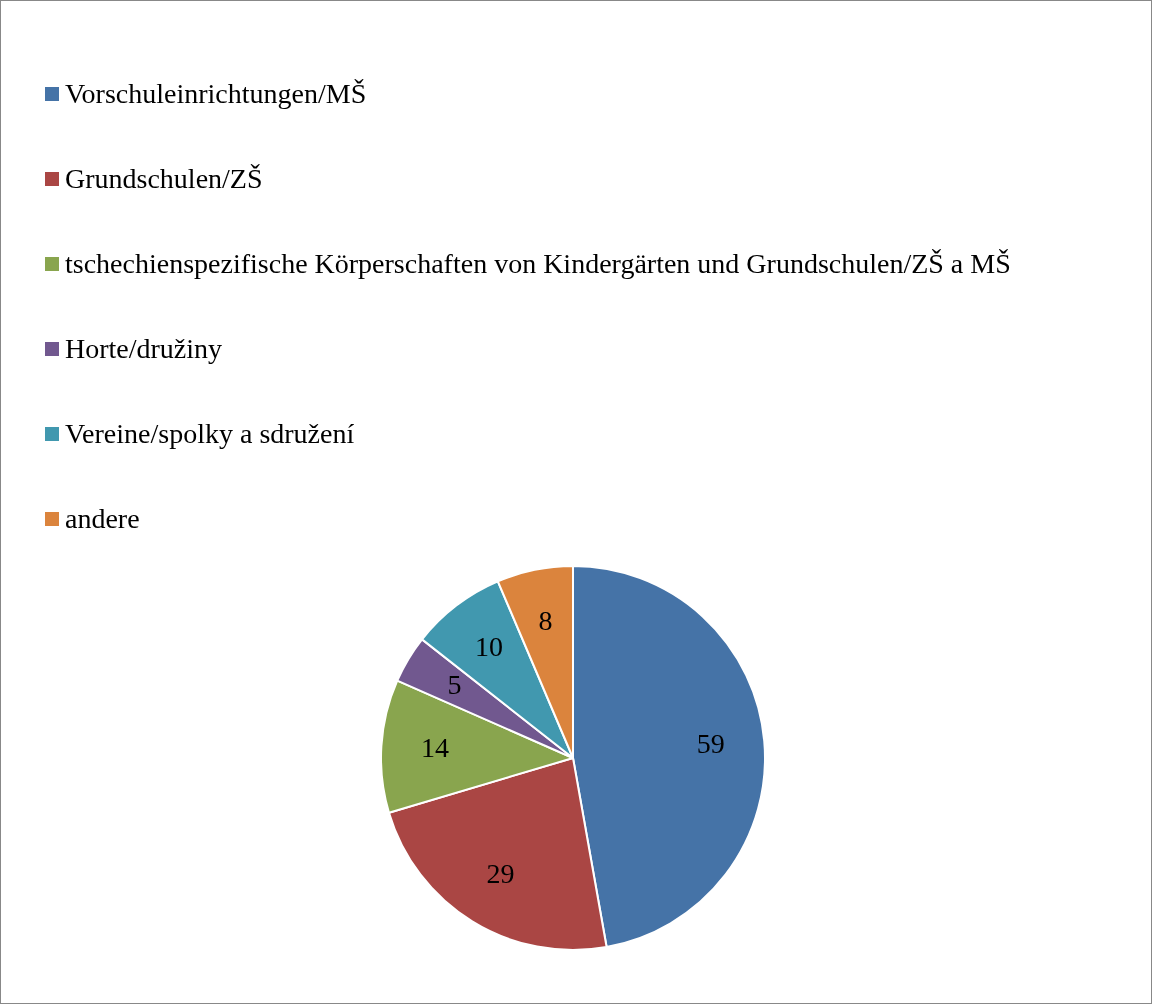 This screenshot has width=1153, height=1005. What do you see at coordinates (216, 93) in the screenshot?
I see `legend-label: Vorschuleinrichtungen/MŠ` at bounding box center [216, 93].